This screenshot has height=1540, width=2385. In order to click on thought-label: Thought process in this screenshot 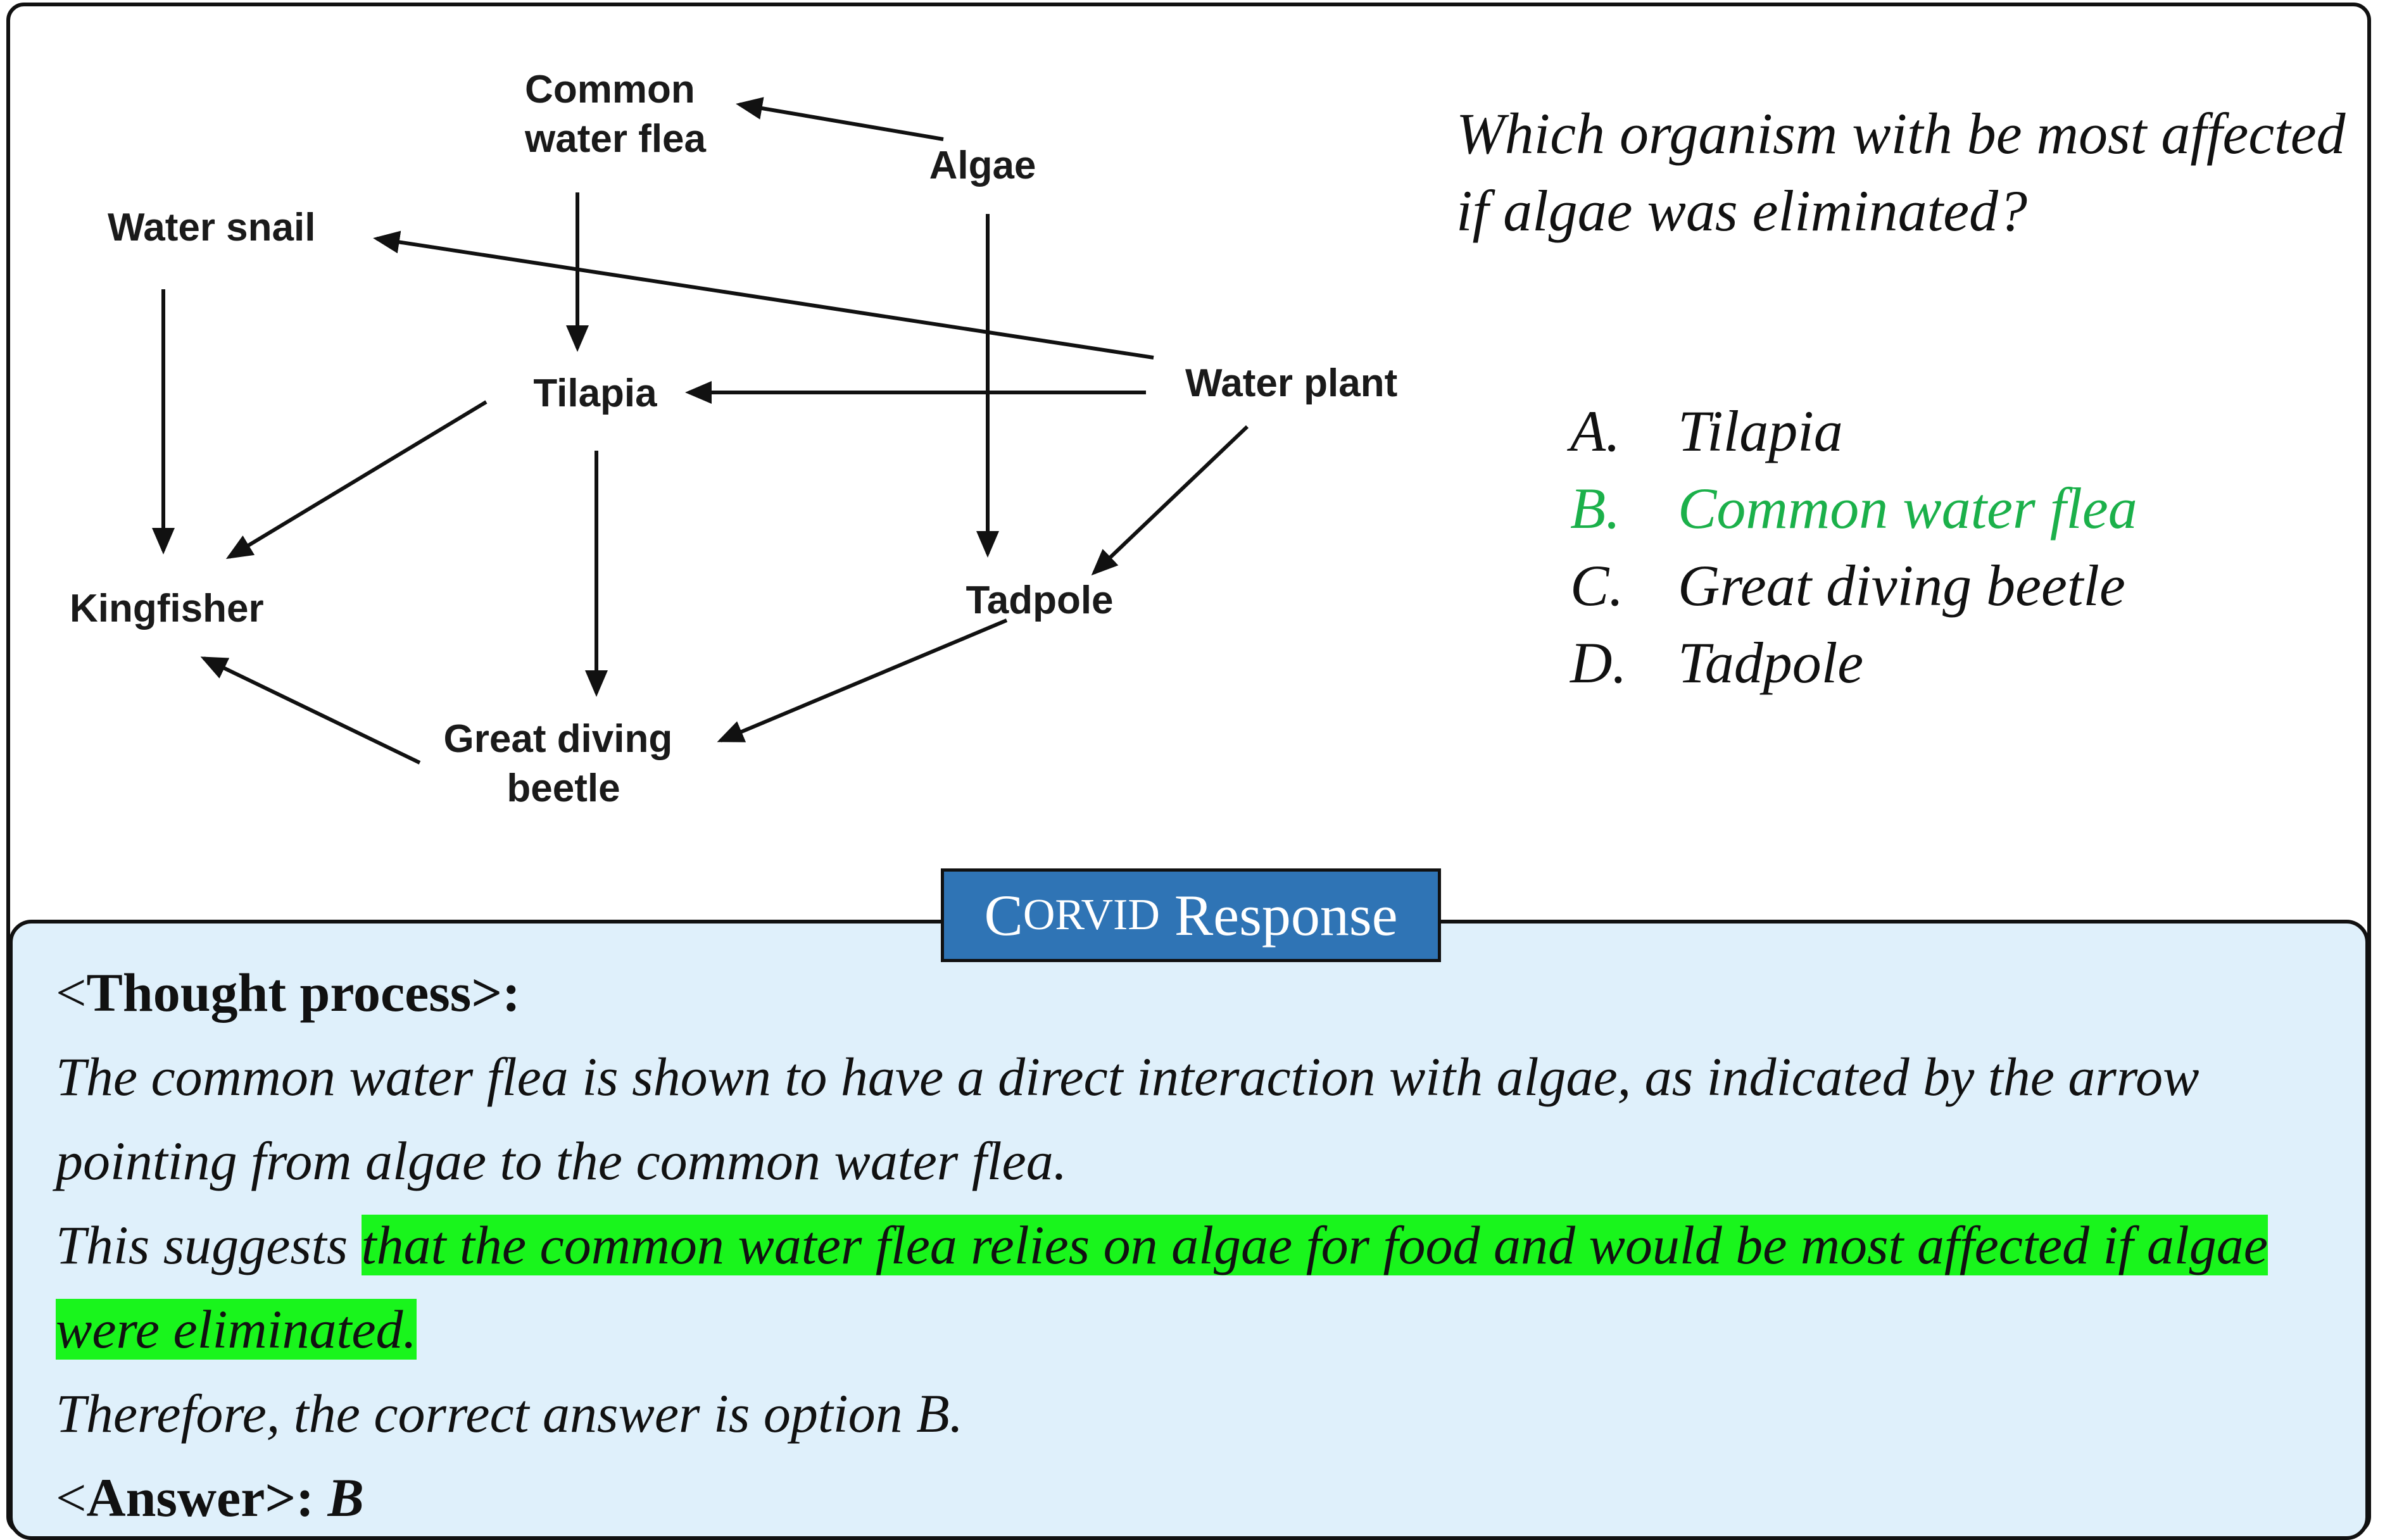, I will do `click(279, 992)`.